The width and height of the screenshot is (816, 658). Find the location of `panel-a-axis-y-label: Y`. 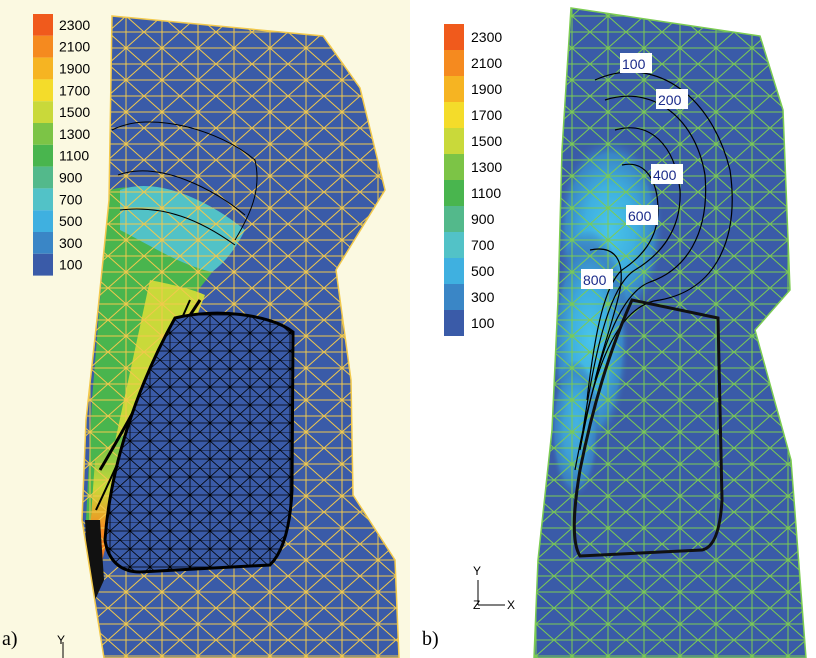

panel-a-axis-y-label: Y is located at coordinates (61, 640).